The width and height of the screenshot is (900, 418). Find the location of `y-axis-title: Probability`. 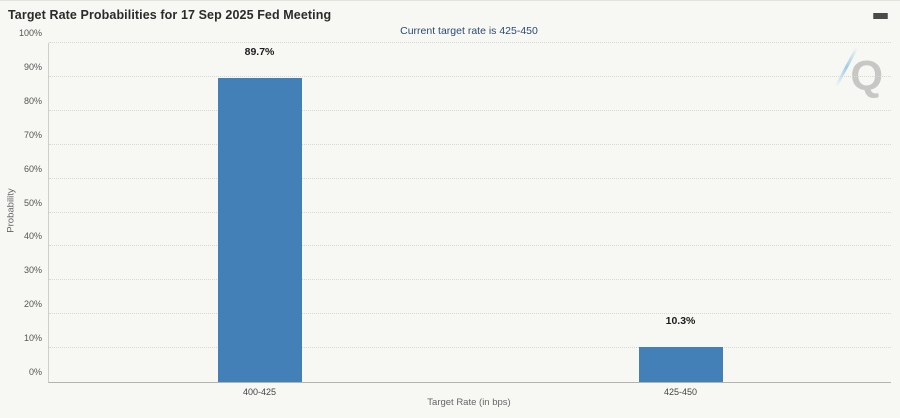

y-axis-title: Probability is located at coordinates (11, 210).